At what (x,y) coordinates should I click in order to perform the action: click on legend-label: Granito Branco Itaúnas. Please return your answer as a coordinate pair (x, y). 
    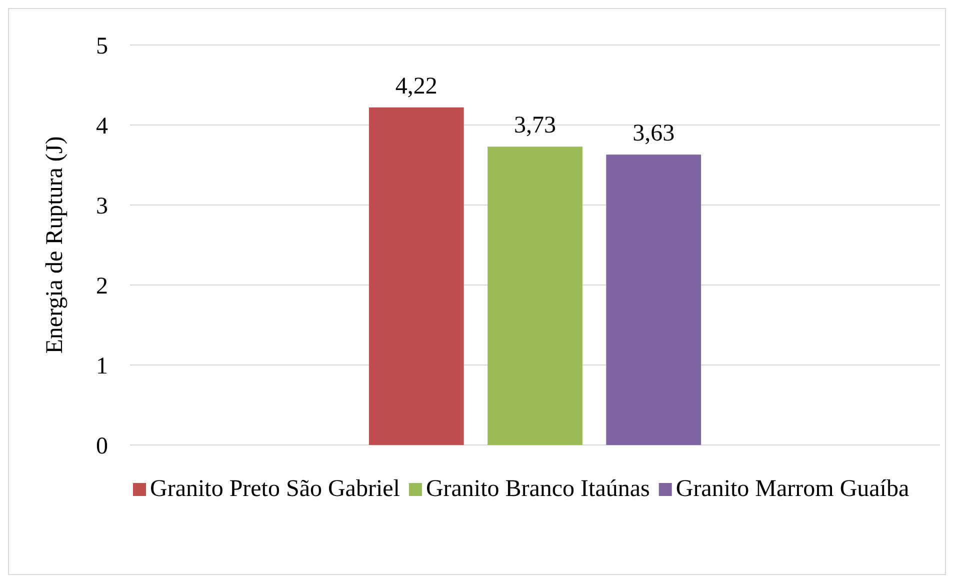
    Looking at the image, I should click on (538, 489).